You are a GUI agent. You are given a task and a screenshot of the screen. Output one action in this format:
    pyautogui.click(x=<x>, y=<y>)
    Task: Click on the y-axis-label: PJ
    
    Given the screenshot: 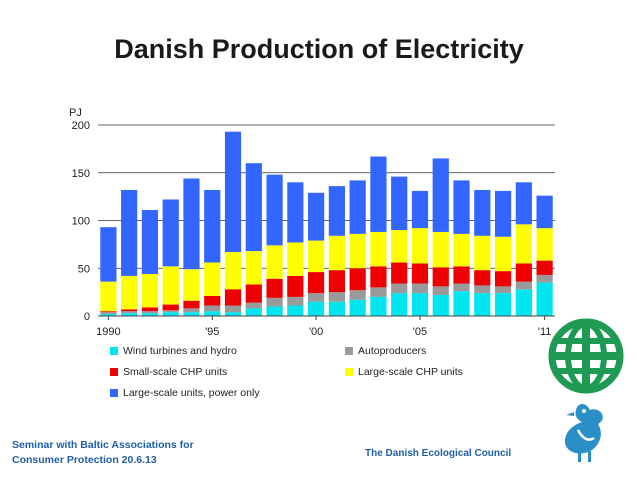 What is the action you would take?
    pyautogui.click(x=75, y=113)
    